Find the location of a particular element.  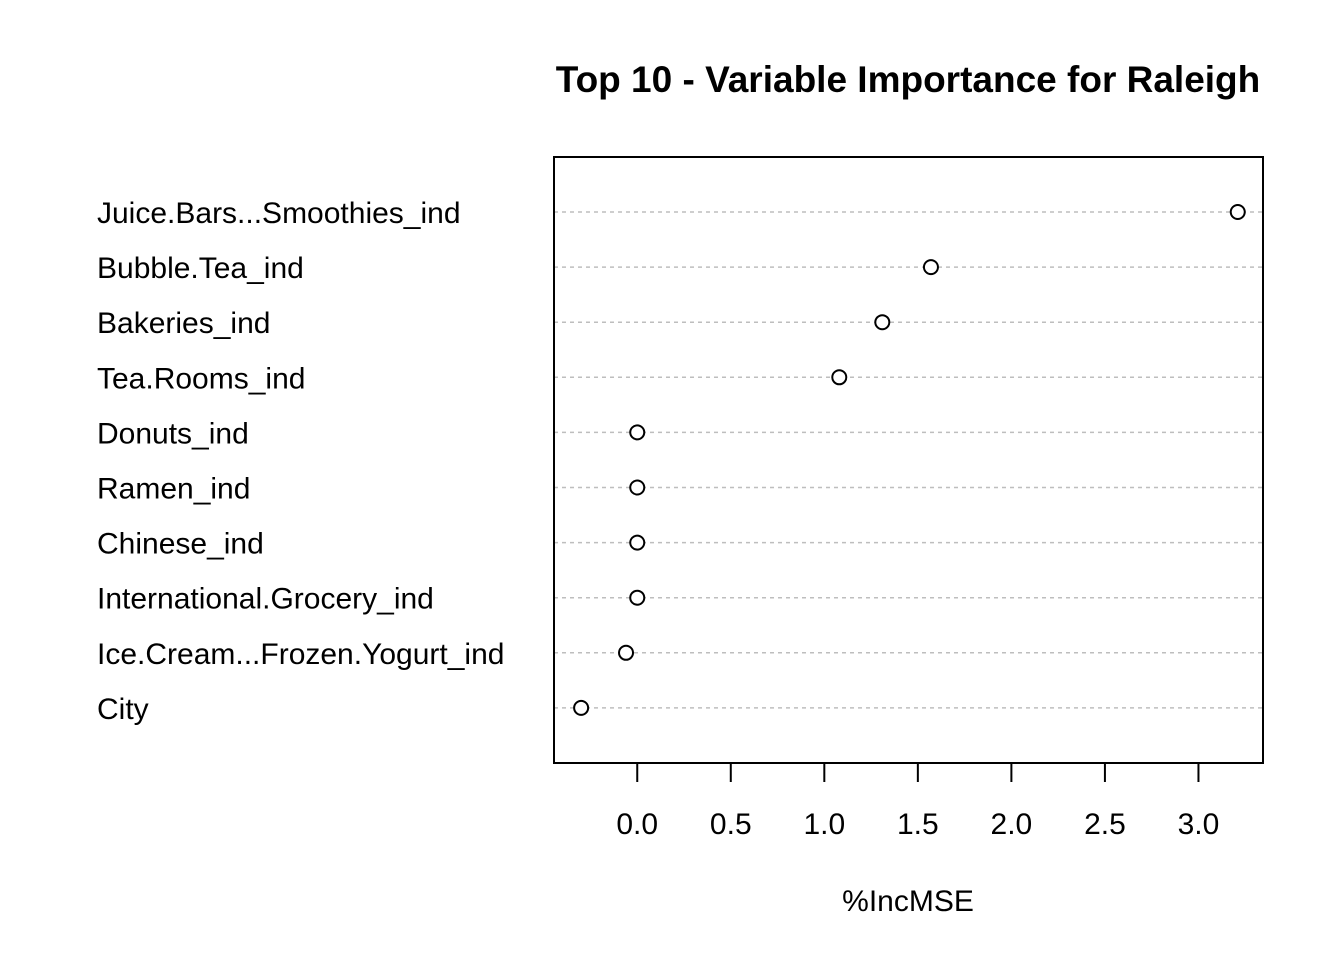

category-label: Bubble.Tea_ind is located at coordinates (200, 268).